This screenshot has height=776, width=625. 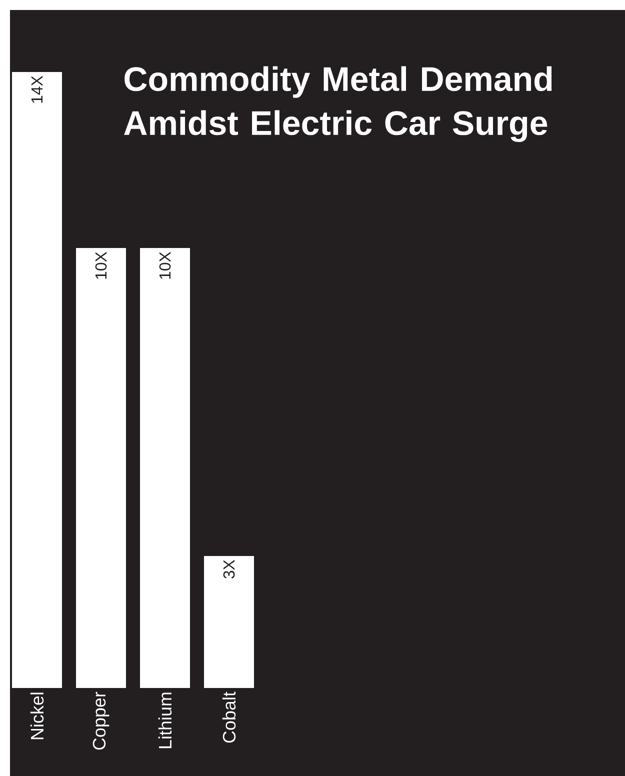 What do you see at coordinates (37, 716) in the screenshot?
I see `x-tick-label: Nickel` at bounding box center [37, 716].